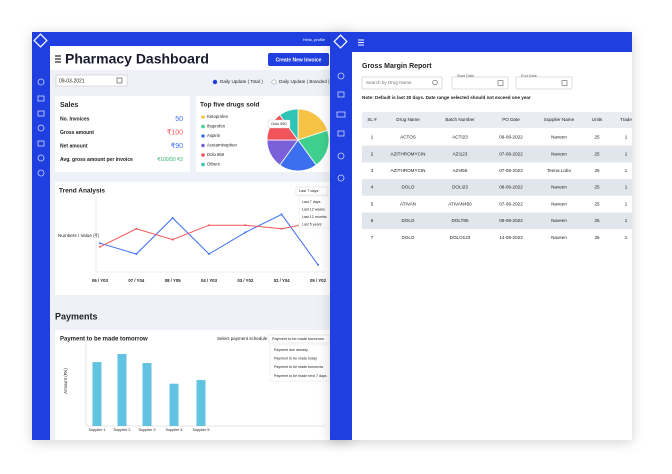  Describe the element at coordinates (460, 187) in the screenshot. I see `table-cell: DOLI23` at that location.